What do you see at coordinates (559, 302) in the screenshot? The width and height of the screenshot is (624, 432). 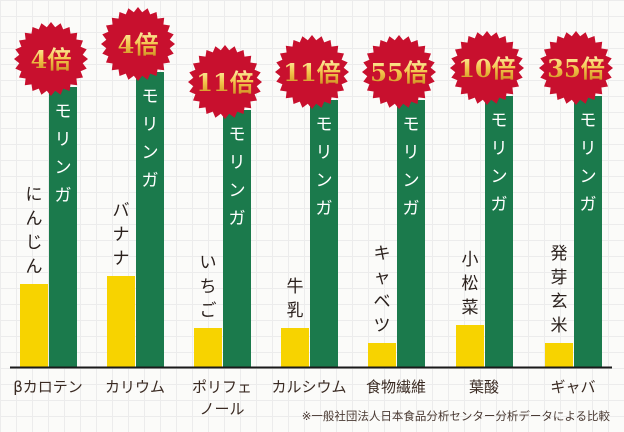 I see `food-label: 玄` at bounding box center [559, 302].